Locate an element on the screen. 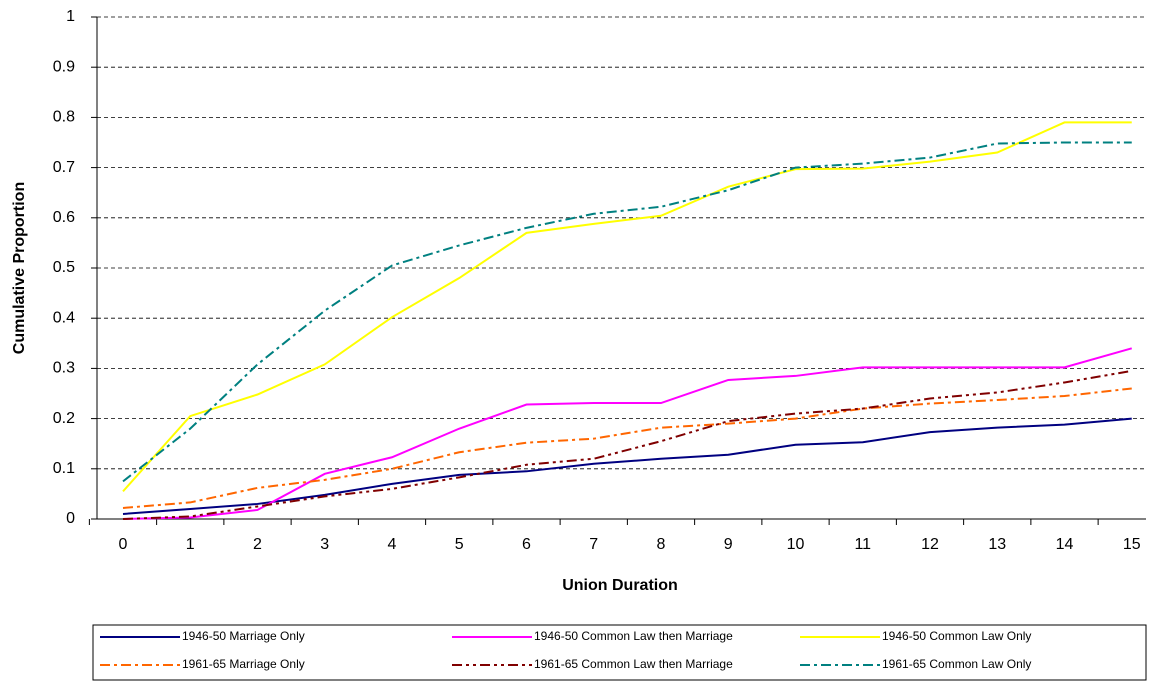  legend-label: 1961-65 Marriage Only is located at coordinates (243, 664).